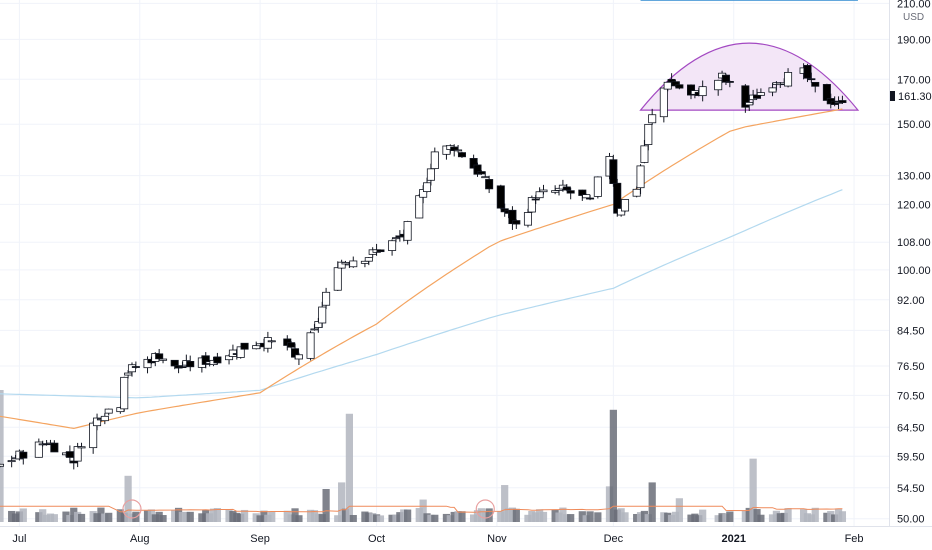 This screenshot has width=932, height=550. Describe the element at coordinates (911, 520) in the screenshot. I see `price-tick-label: 50.00` at that location.